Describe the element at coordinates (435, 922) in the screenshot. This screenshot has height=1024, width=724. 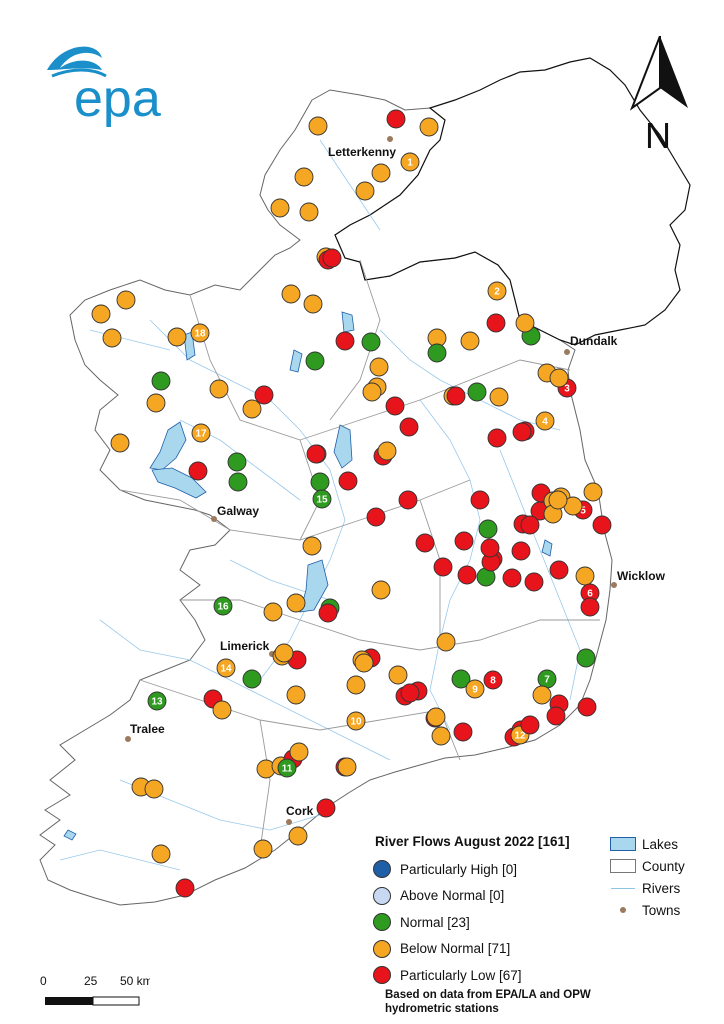
I see `legend-label: Normal [23]` at that location.